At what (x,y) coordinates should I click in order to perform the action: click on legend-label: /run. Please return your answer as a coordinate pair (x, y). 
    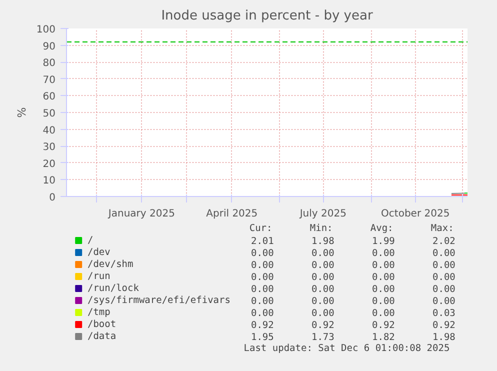
    Looking at the image, I should click on (98, 276).